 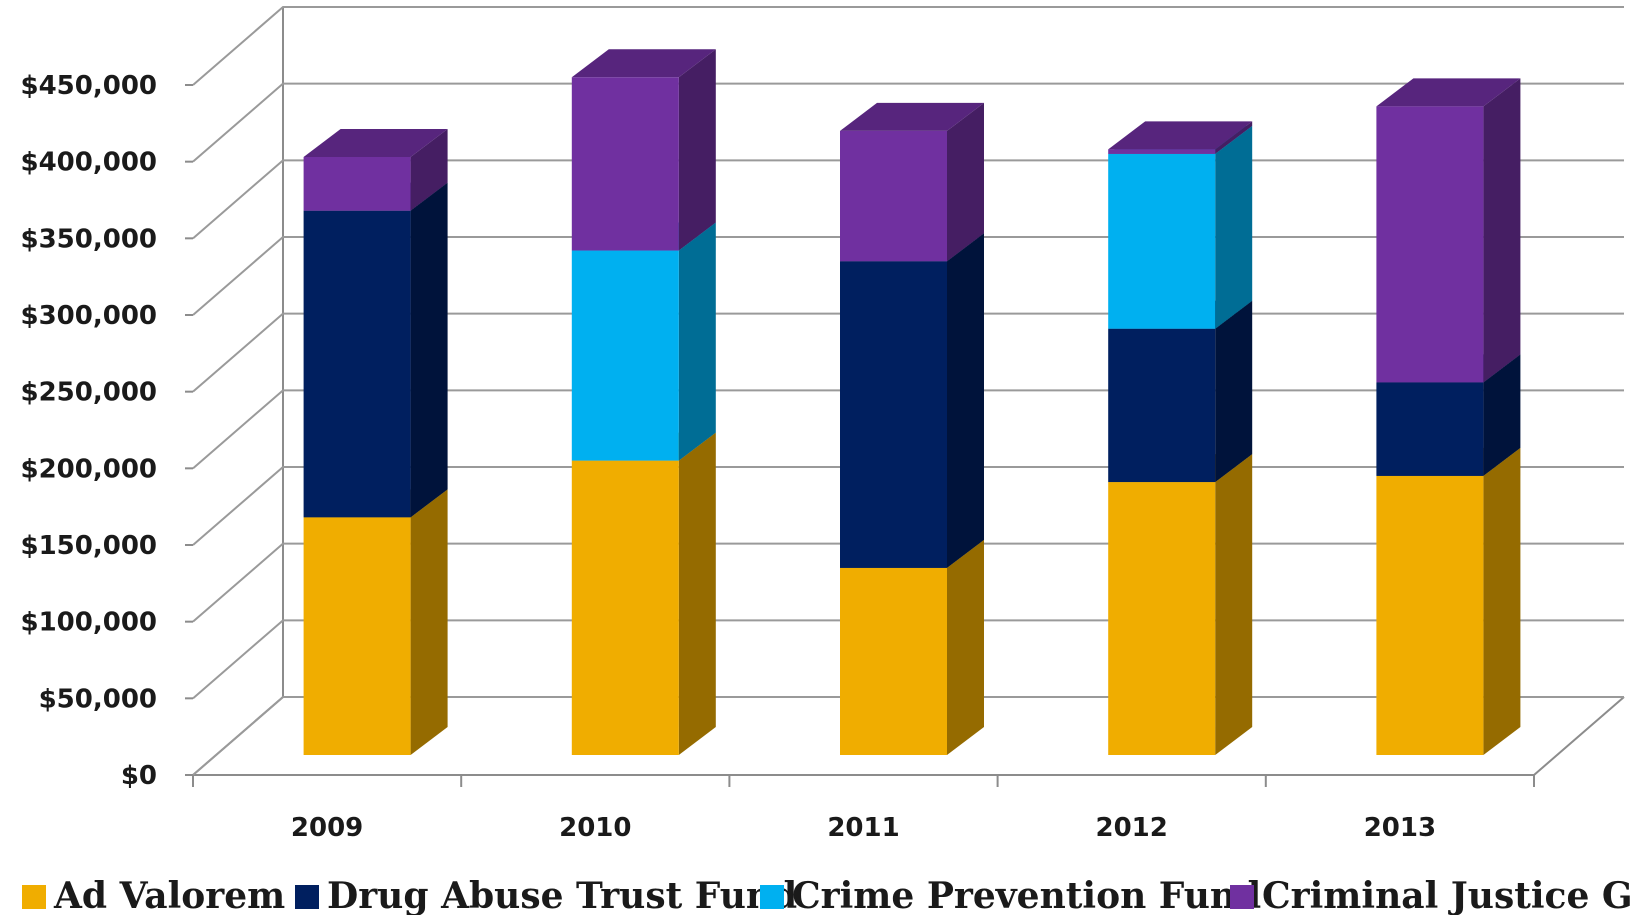 What do you see at coordinates (88, 239) in the screenshot?
I see `y-tick-label: $350,000` at bounding box center [88, 239].